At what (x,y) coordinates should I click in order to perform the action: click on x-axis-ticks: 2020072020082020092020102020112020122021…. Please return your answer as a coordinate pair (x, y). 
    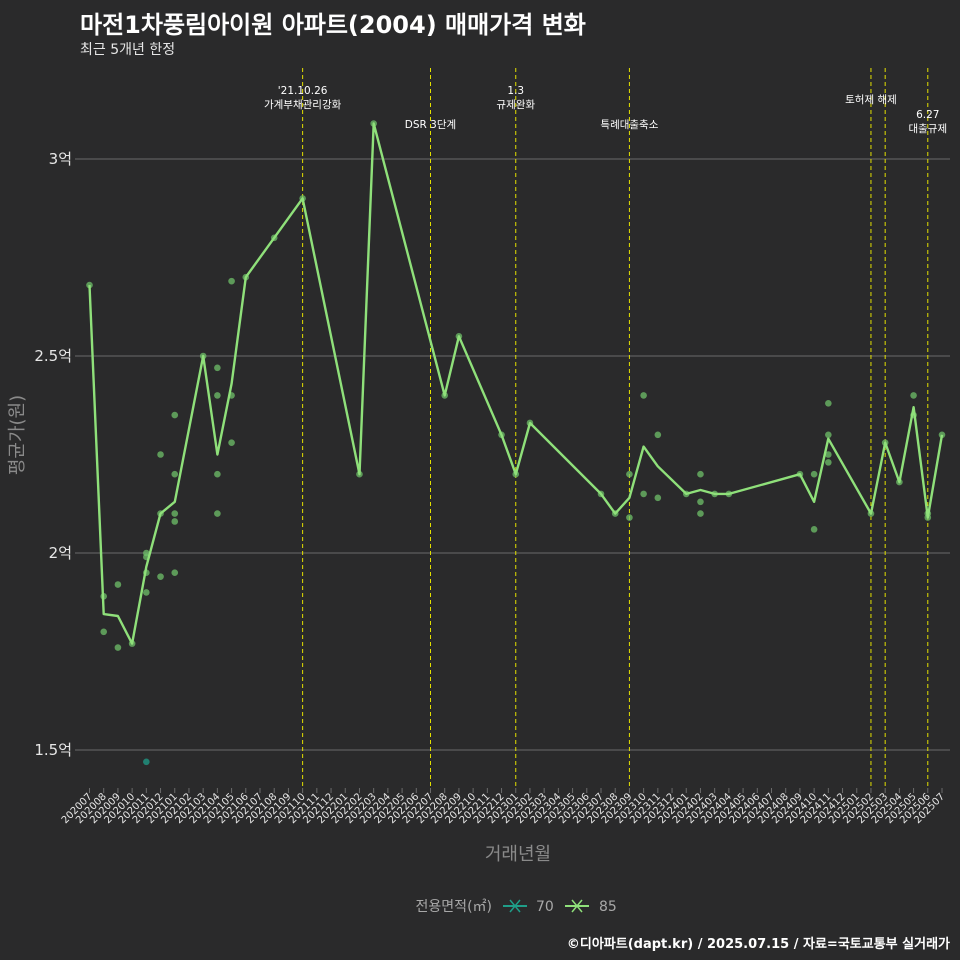
    Looking at the image, I should click on (503, 807).